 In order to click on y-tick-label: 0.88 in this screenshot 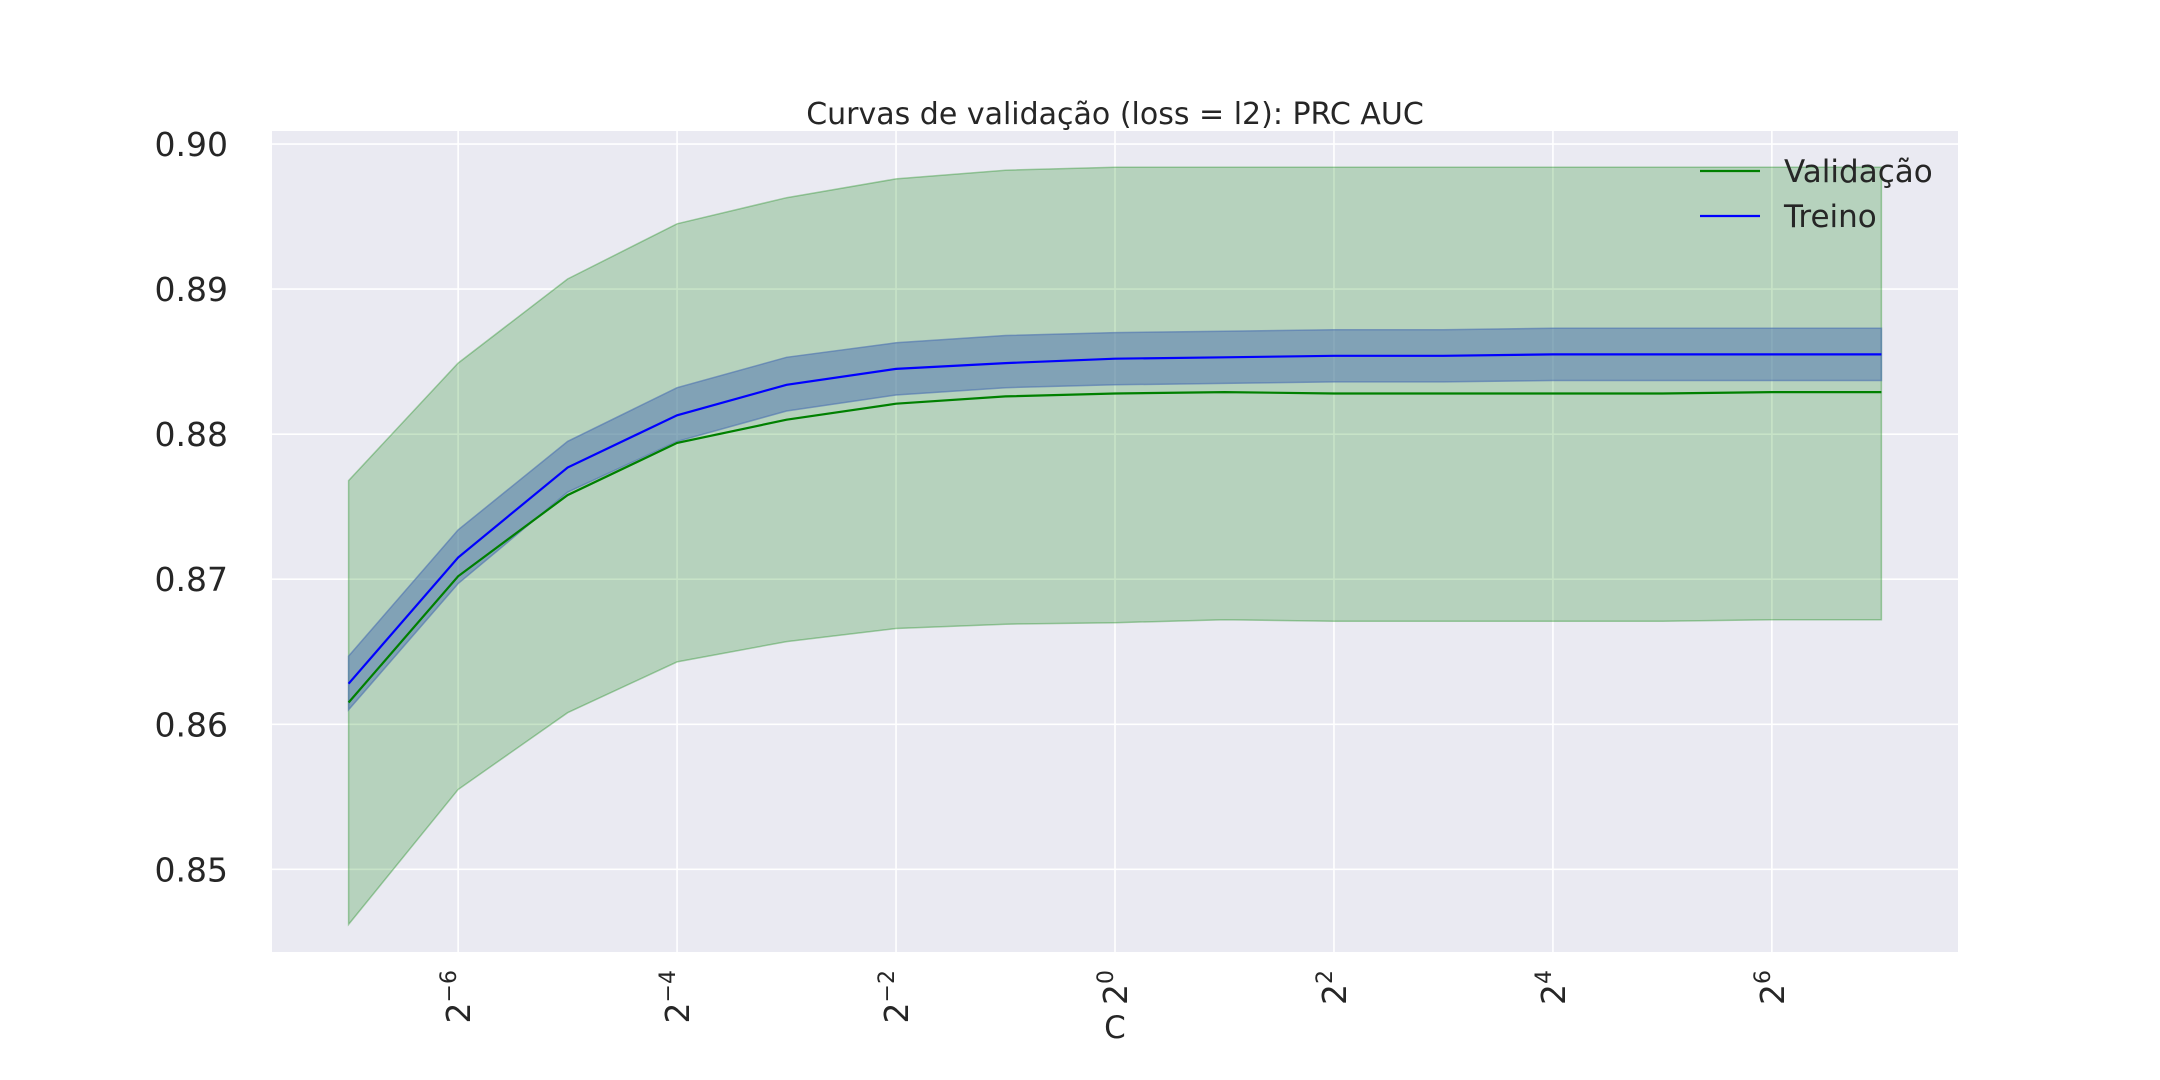, I will do `click(191, 434)`.